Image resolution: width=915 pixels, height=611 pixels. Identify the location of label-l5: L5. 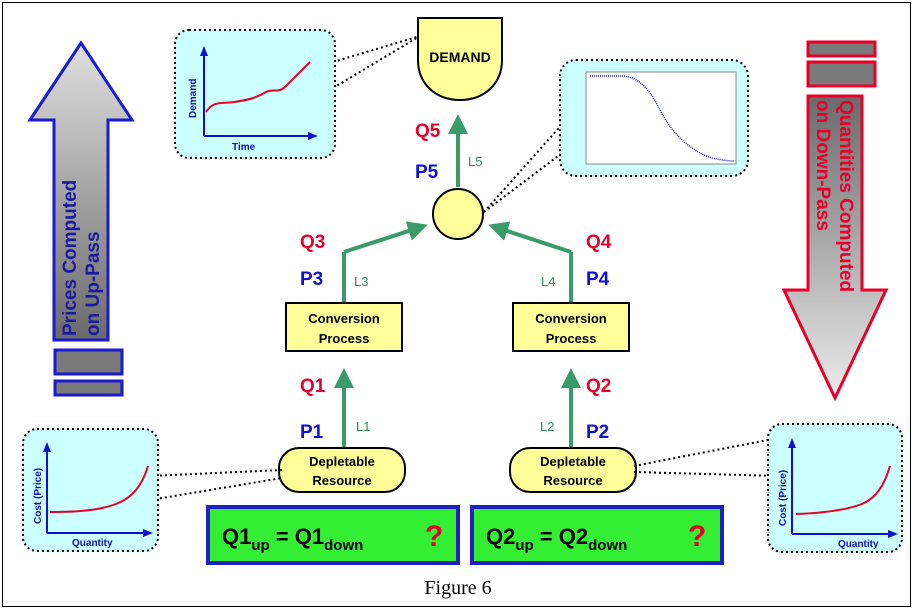
(475, 161).